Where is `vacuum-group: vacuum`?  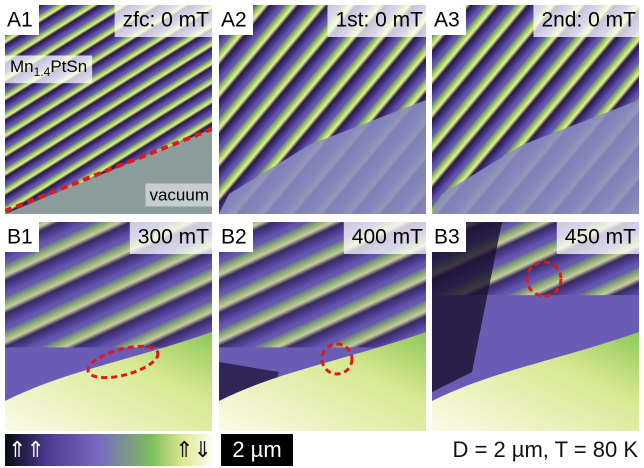
vacuum-group: vacuum is located at coordinates (179, 195).